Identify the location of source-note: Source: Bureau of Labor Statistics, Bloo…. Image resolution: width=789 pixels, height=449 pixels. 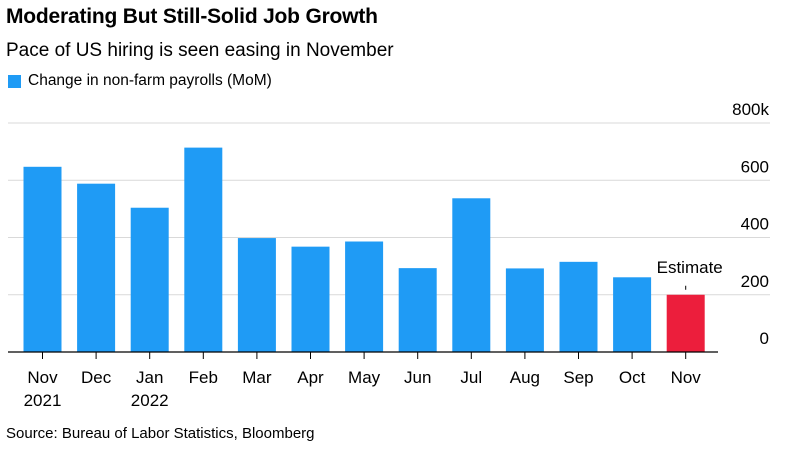
(160, 433).